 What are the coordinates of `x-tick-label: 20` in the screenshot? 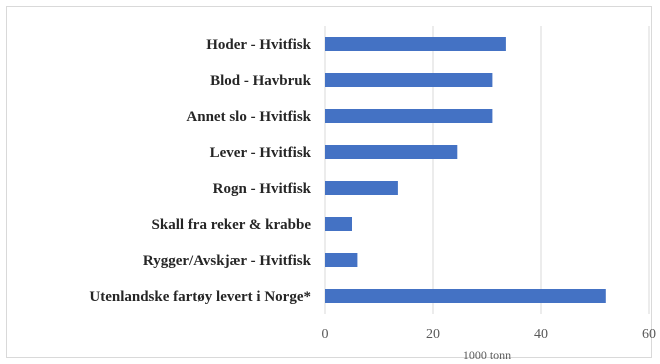 It's located at (433, 334).